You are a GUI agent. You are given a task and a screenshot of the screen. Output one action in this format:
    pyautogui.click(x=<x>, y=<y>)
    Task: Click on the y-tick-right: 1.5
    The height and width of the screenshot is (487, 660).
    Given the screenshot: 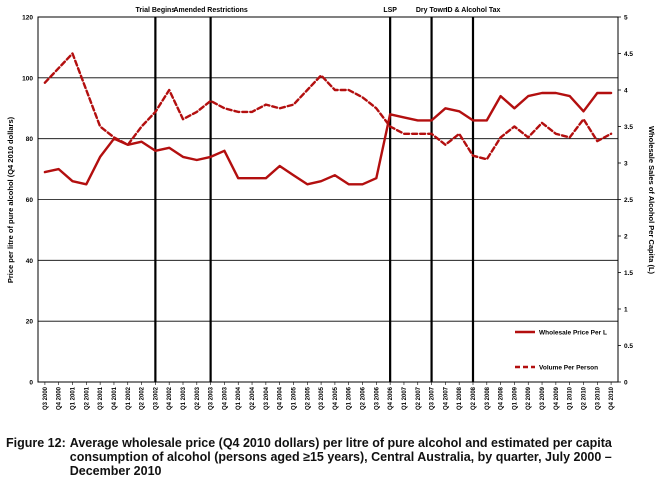 What is the action you would take?
    pyautogui.click(x=628, y=273)
    